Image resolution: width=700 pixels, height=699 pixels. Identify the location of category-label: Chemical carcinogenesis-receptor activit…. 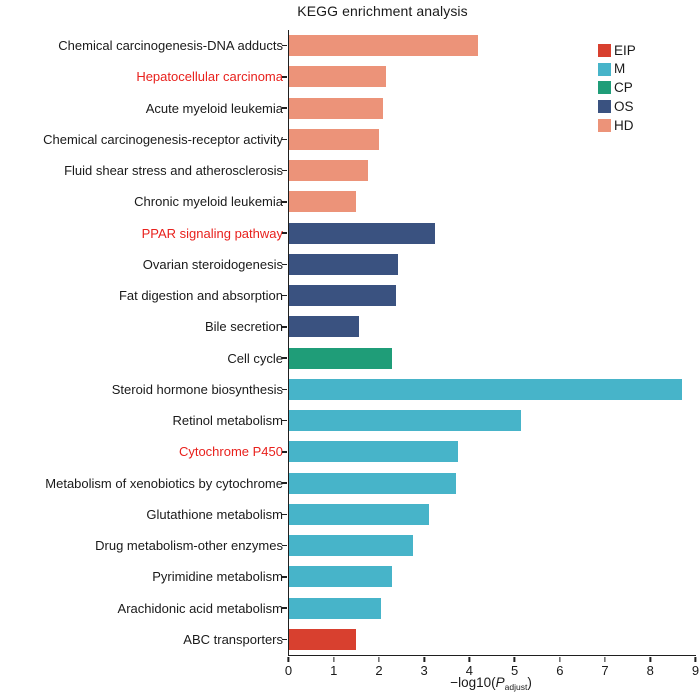
(163, 139).